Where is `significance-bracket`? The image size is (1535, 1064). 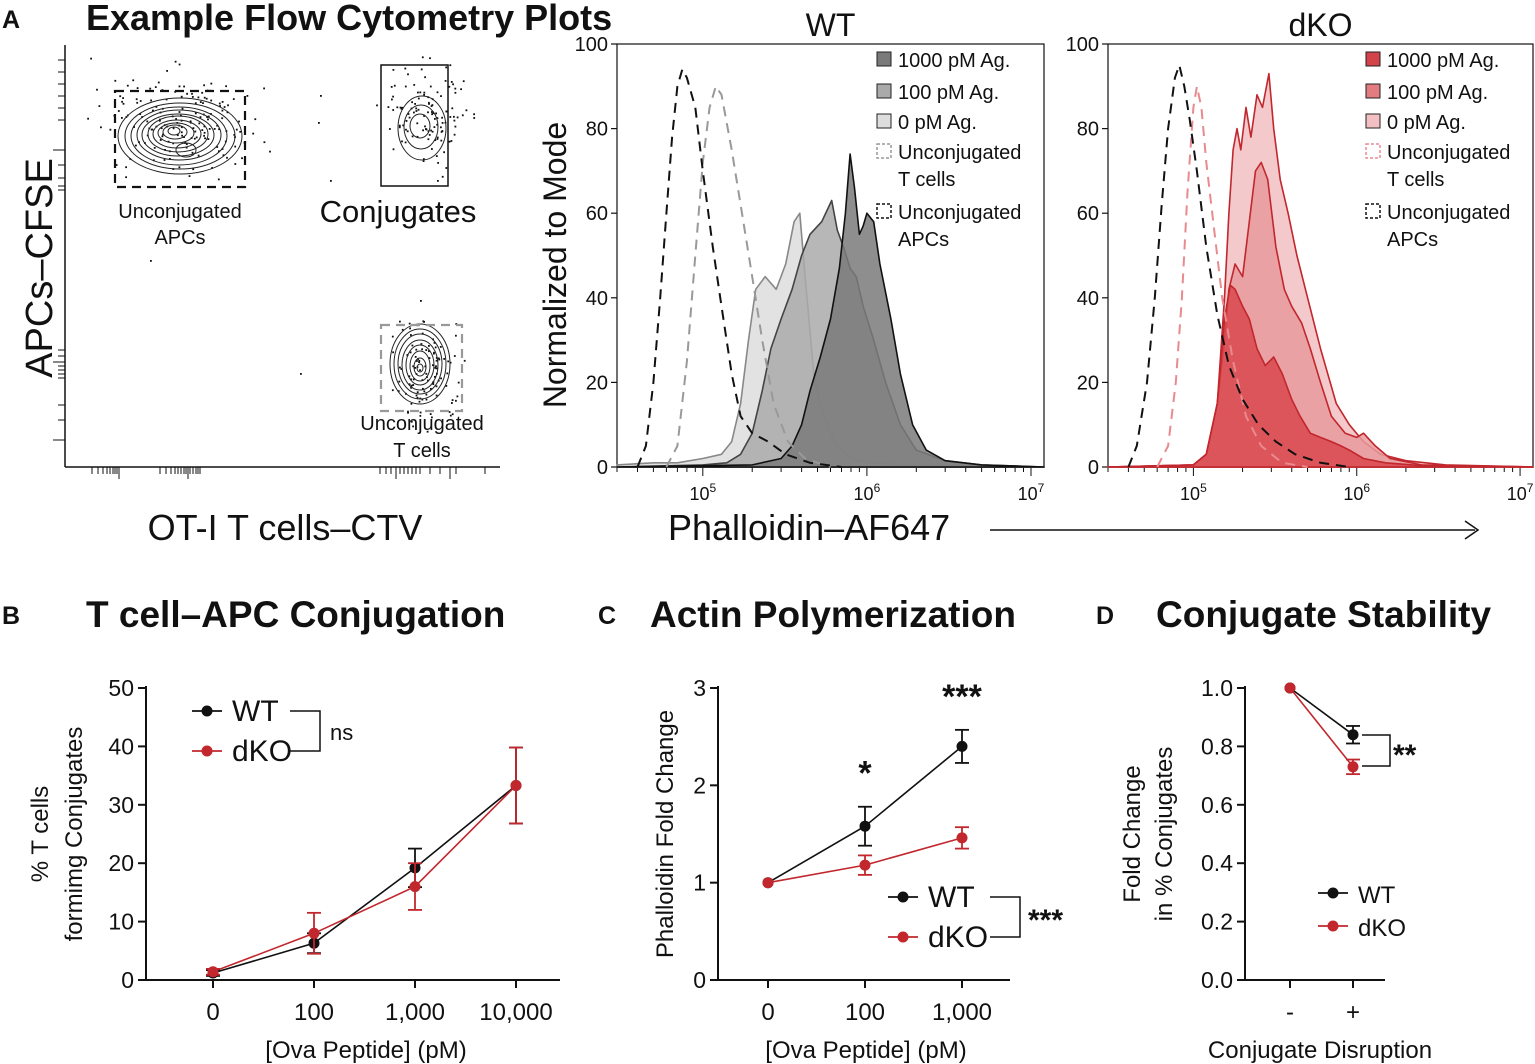
significance-bracket is located at coordinates (305, 731).